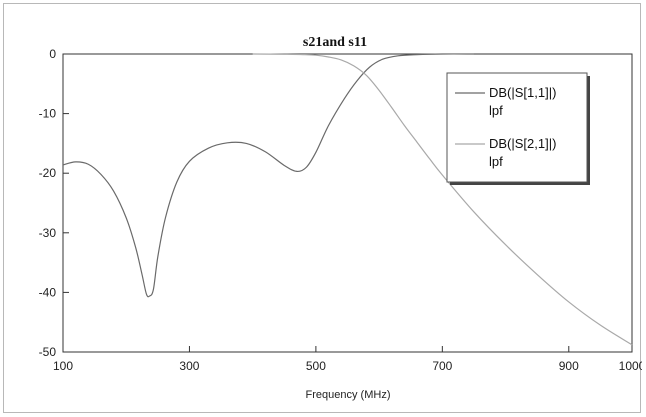 The image size is (646, 417). Describe the element at coordinates (63, 366) in the screenshot. I see `x-tick-label: 100` at that location.